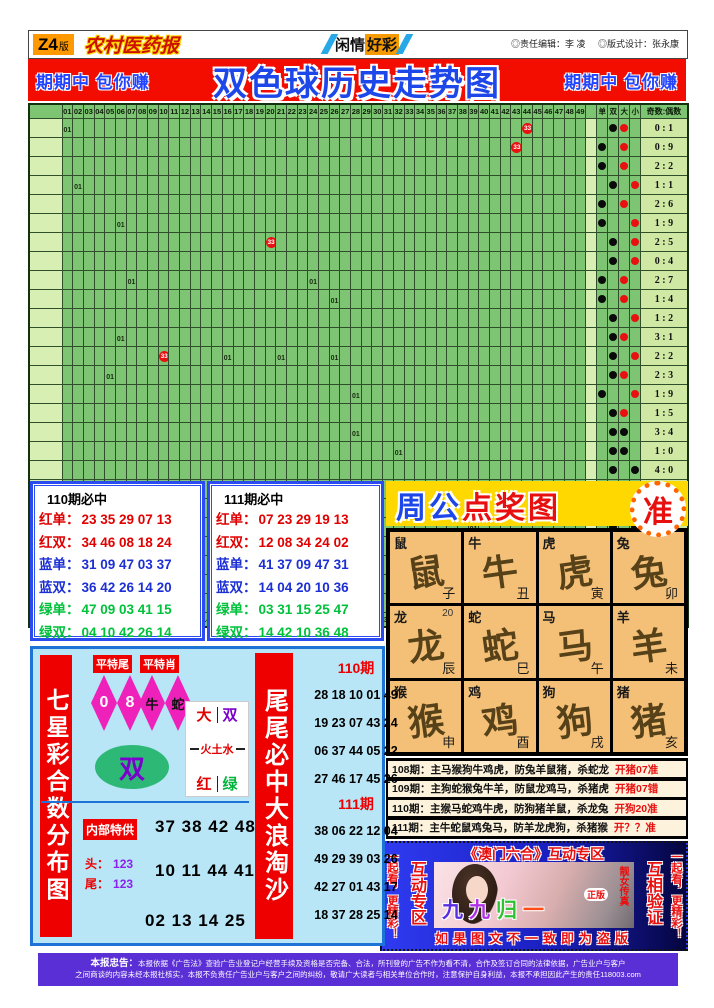 This screenshot has width=714, height=1008. Describe the element at coordinates (206, 111) in the screenshot. I see `grid-axis-cell: 14` at that location.